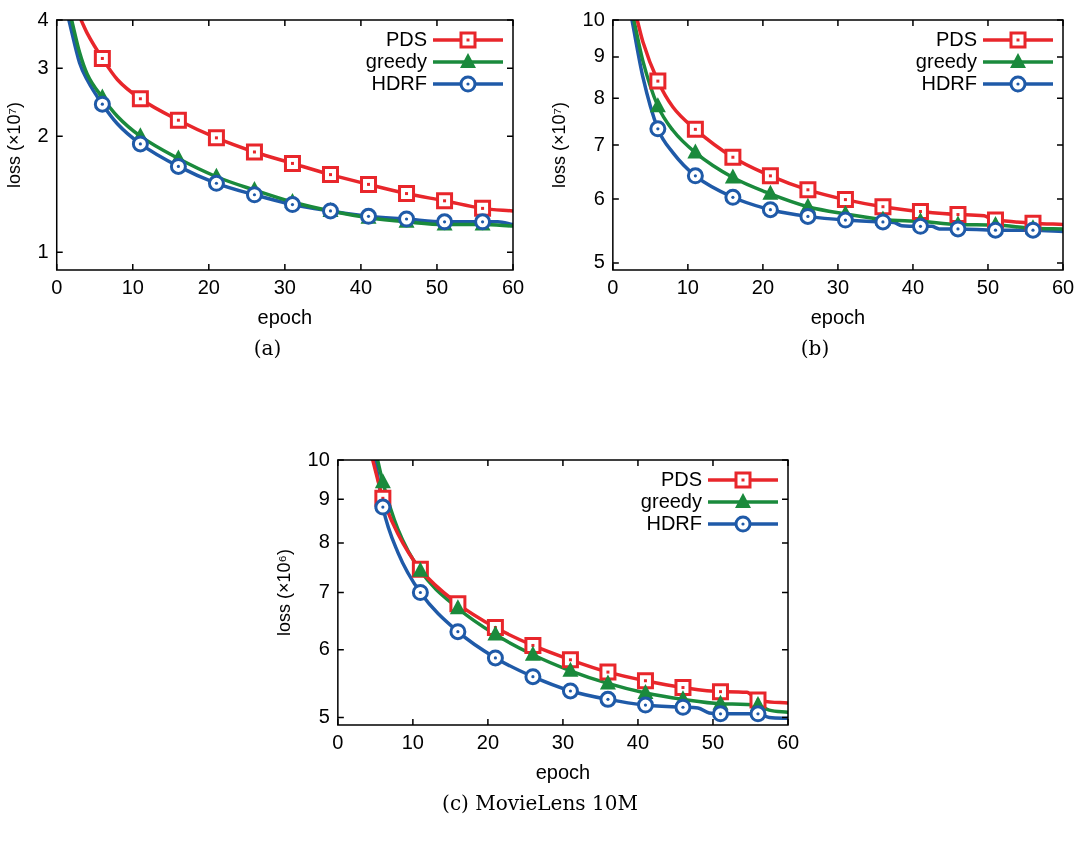 The width and height of the screenshot is (1087, 867). Describe the element at coordinates (815, 348) in the screenshot. I see `text: (b)` at that location.